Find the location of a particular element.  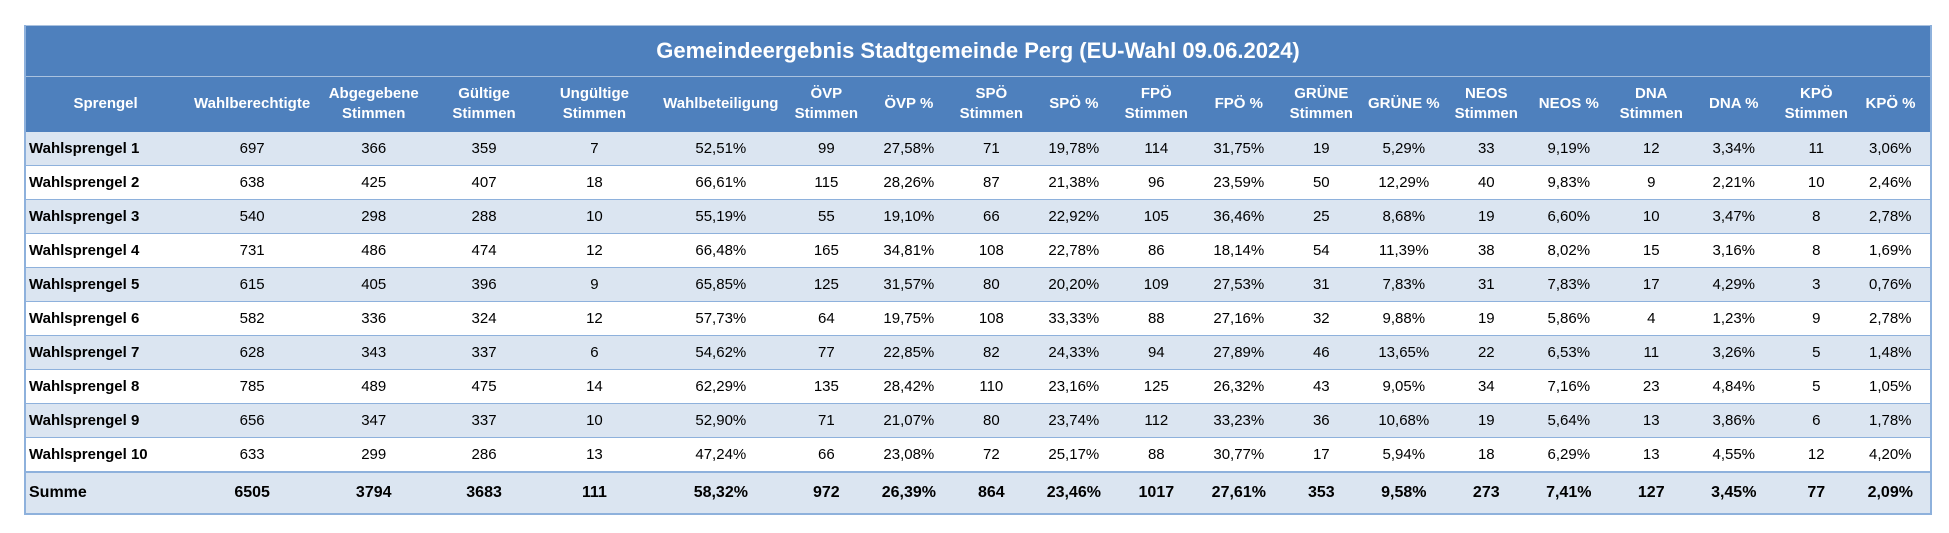

table-cell: 11,39% is located at coordinates (1403, 250).